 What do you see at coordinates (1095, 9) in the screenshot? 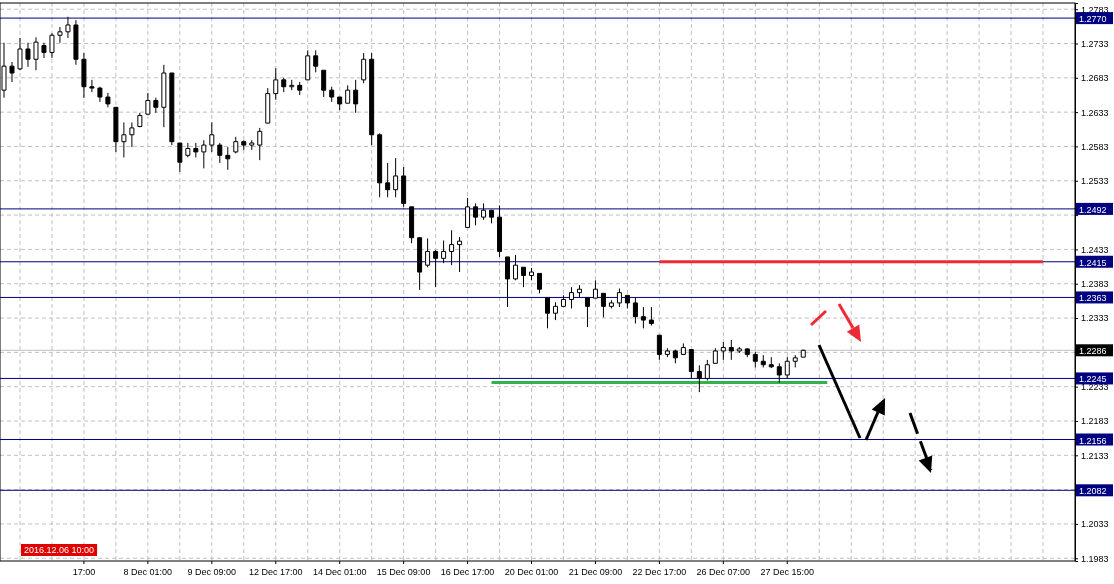
I see `y-tick-label: 1.2783` at bounding box center [1095, 9].